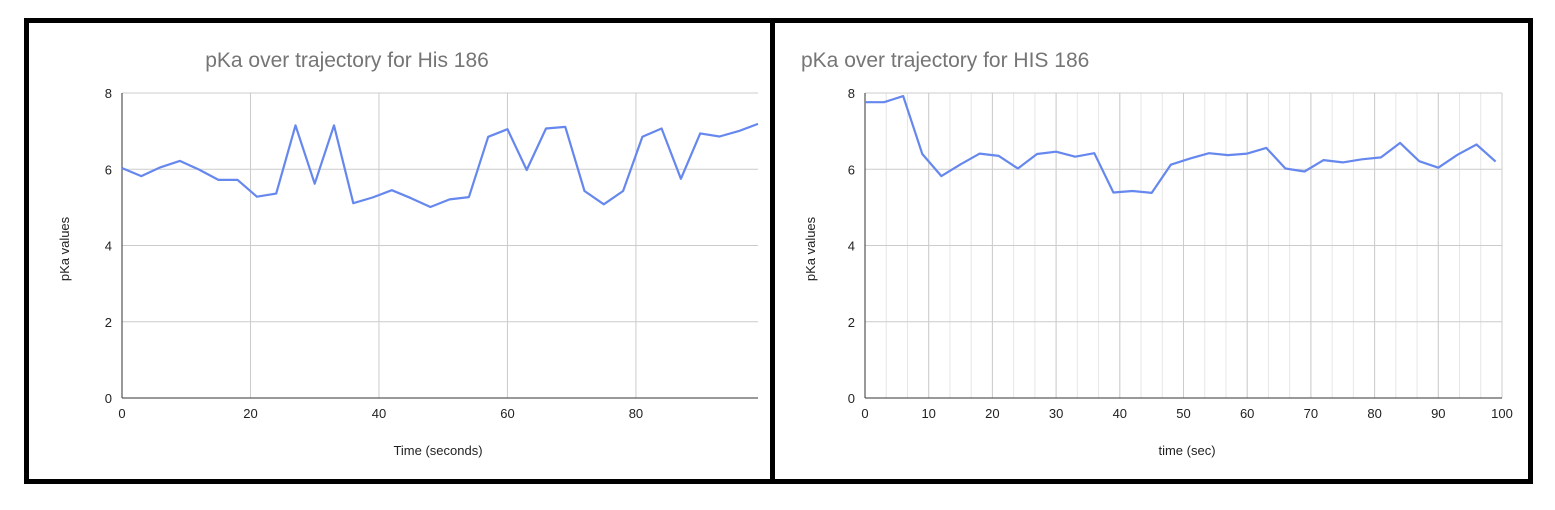 The image size is (1555, 510). I want to click on x-tick-label: 50, so click(1183, 413).